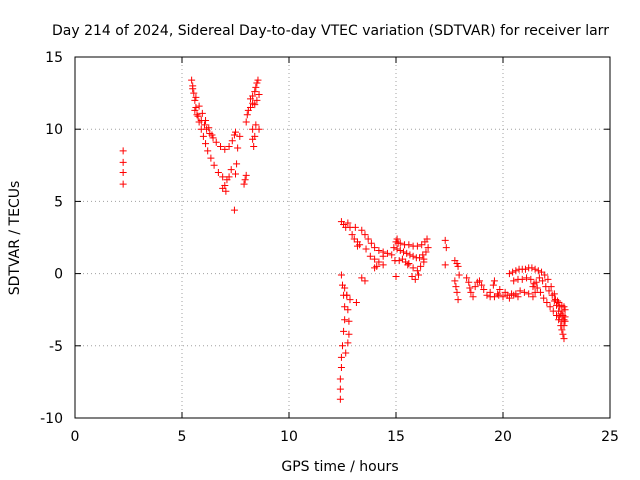 The image size is (640, 480). Describe the element at coordinates (58, 202) in the screenshot. I see `y-tick-label-3: 5` at that location.